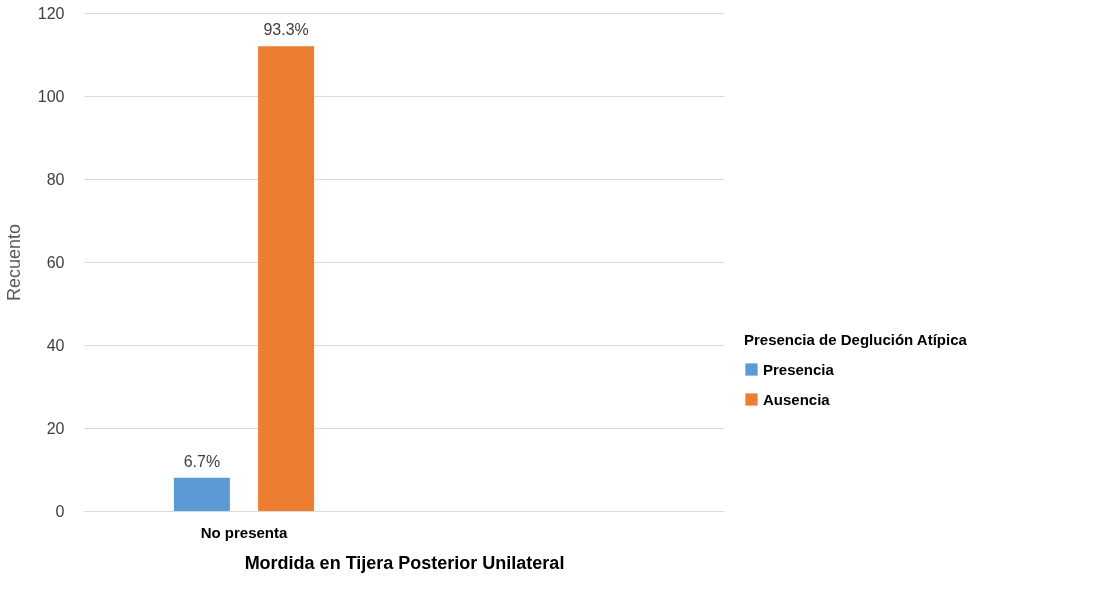 The width and height of the screenshot is (1097, 606). What do you see at coordinates (13, 262) in the screenshot?
I see `y-axis-title: Recuento` at bounding box center [13, 262].